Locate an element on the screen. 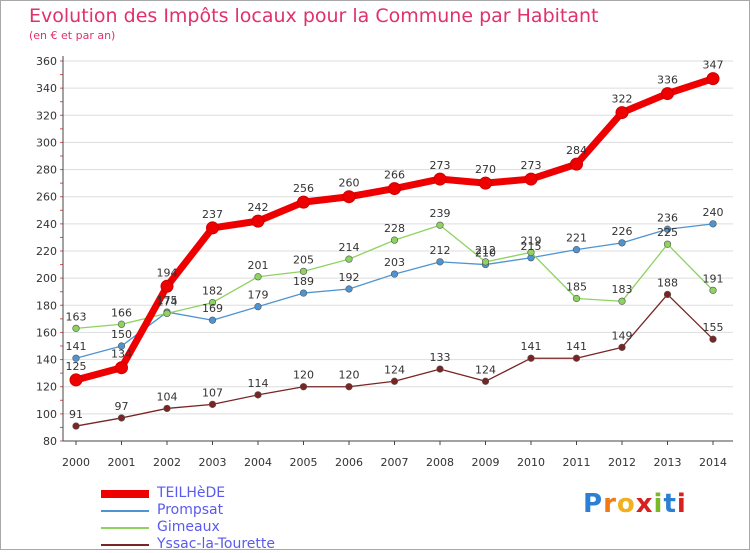 The height and width of the screenshot is (553, 750). x-tick-label: 2009 is located at coordinates (486, 462).